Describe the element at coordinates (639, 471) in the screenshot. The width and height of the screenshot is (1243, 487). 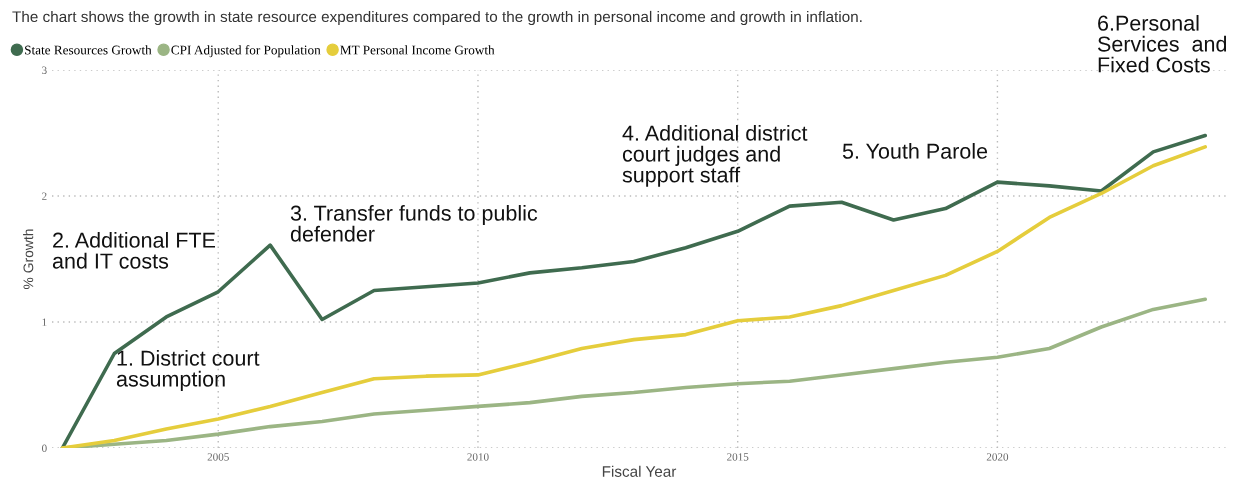
I see `x-axis-title: Fiscal Year` at that location.